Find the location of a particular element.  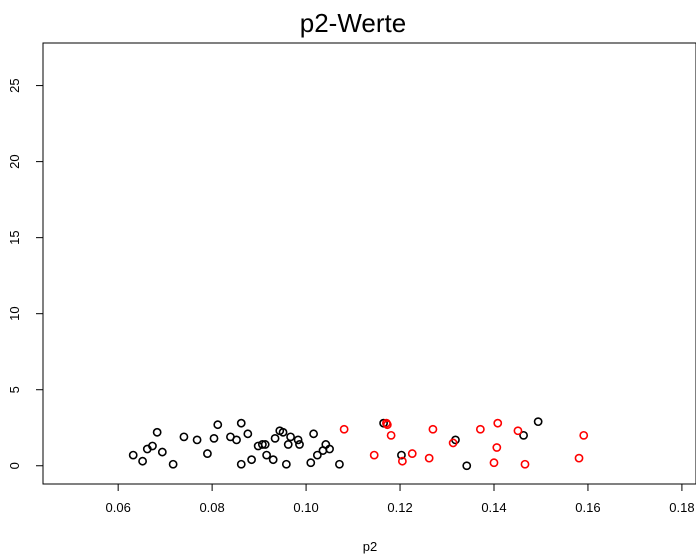

x-axis: 0.06 0.08 0.10 0.12 0.14 0.16 0.18 is located at coordinates (400, 499).